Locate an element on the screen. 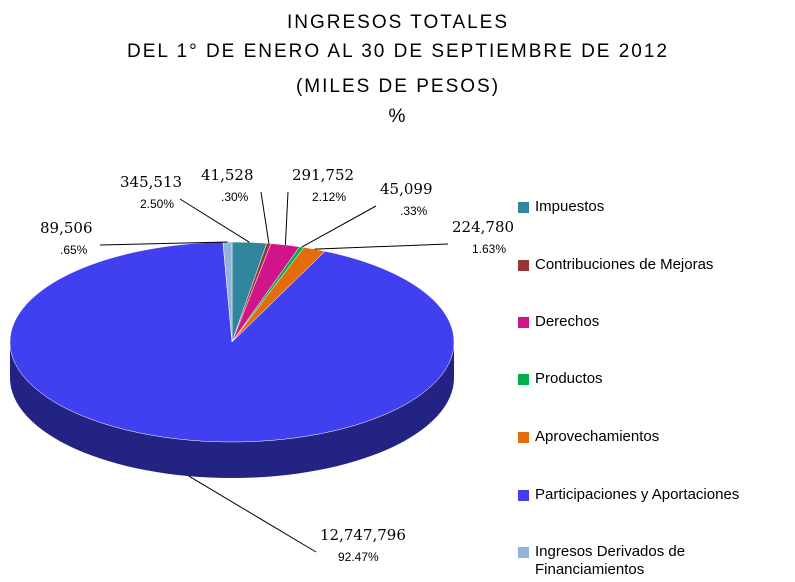 The height and width of the screenshot is (582, 795). legend-item: Participaciones y Aportaciones is located at coordinates (655, 495).